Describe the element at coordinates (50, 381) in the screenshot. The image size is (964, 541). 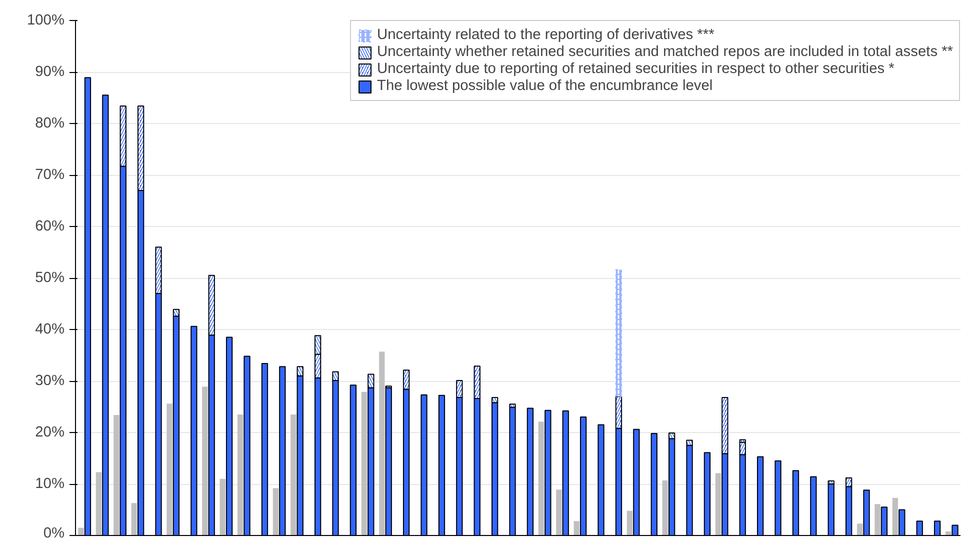
I see `y-tick-label: 30%` at that location.